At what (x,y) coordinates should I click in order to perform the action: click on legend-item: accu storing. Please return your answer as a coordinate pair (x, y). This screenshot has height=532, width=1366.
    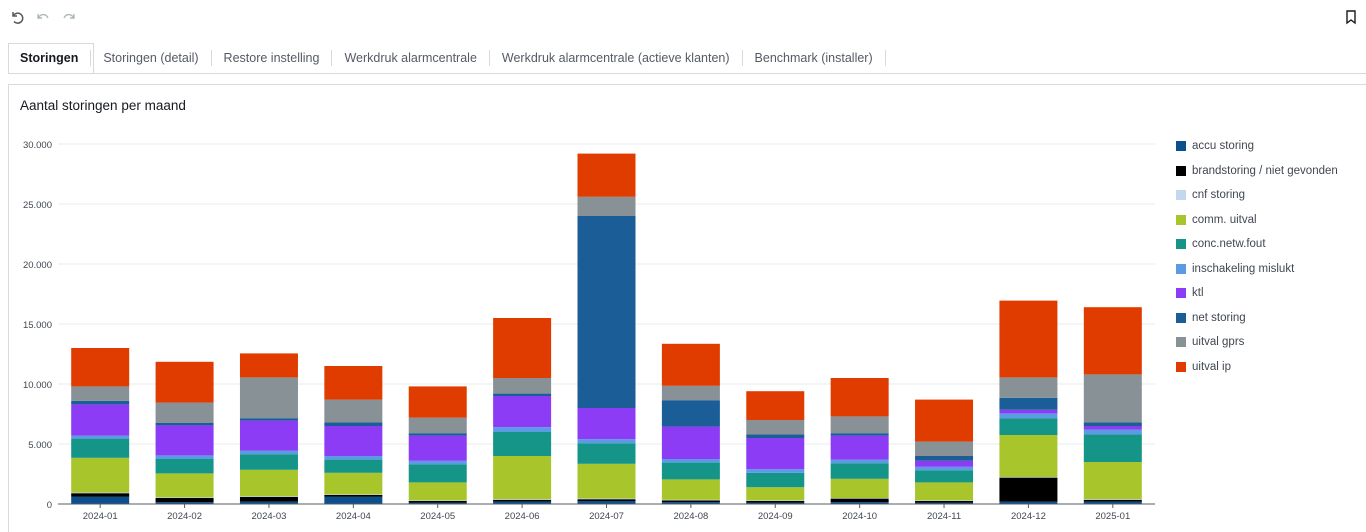
    Looking at the image, I should click on (1257, 146).